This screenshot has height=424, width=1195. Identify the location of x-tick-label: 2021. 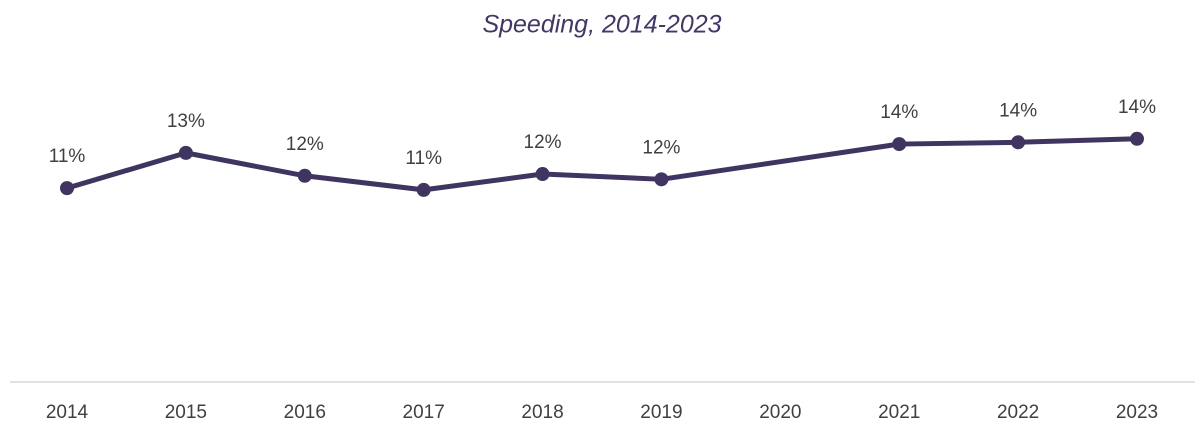
(899, 412).